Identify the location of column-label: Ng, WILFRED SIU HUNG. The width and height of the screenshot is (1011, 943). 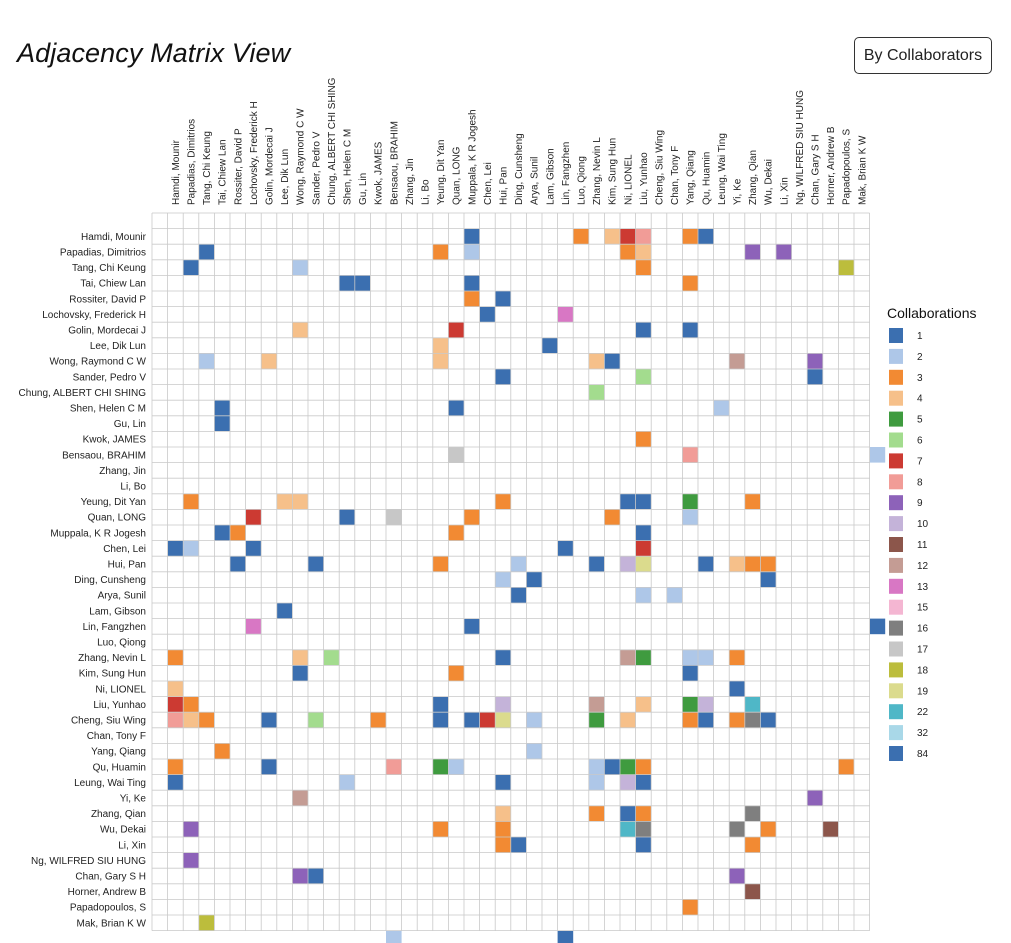
(800, 147).